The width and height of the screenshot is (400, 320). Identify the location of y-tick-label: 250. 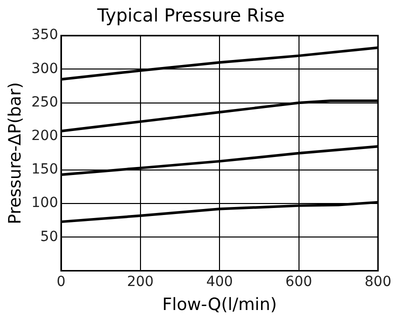
(44, 102).